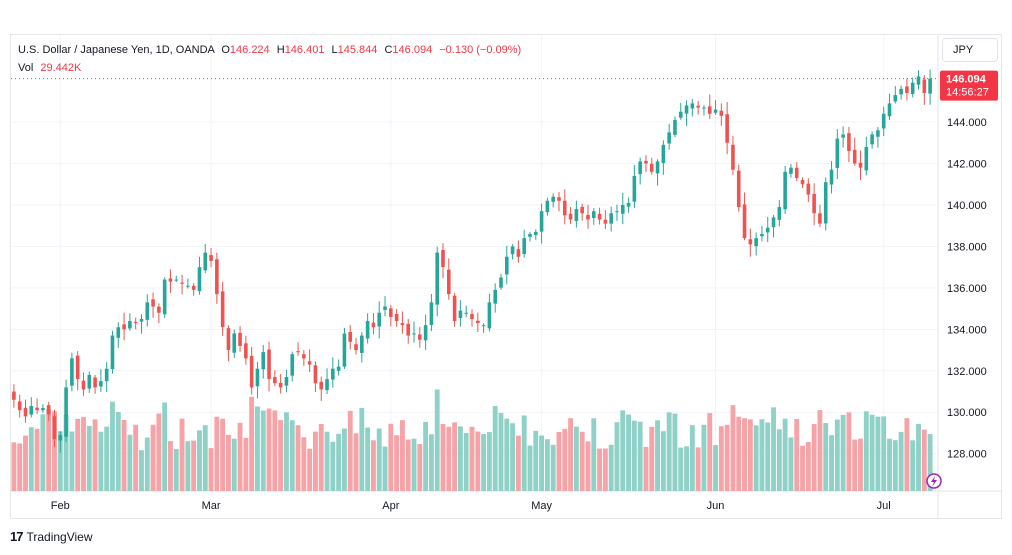 This screenshot has width=1012, height=555. Describe the element at coordinates (541, 506) in the screenshot. I see `x-tick-label: May` at that location.